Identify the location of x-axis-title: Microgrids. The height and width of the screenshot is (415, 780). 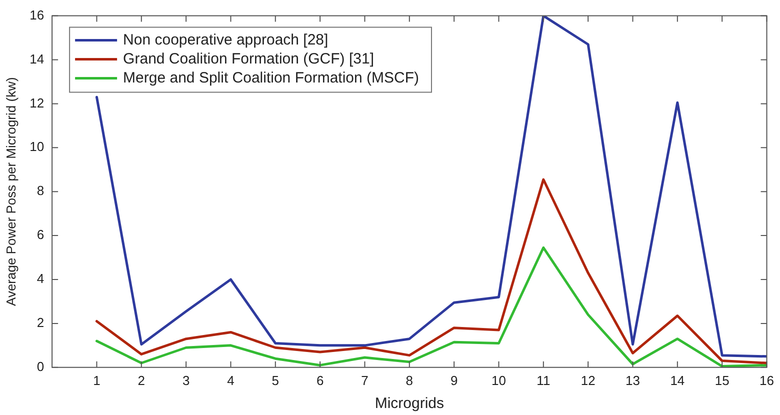
(409, 403).